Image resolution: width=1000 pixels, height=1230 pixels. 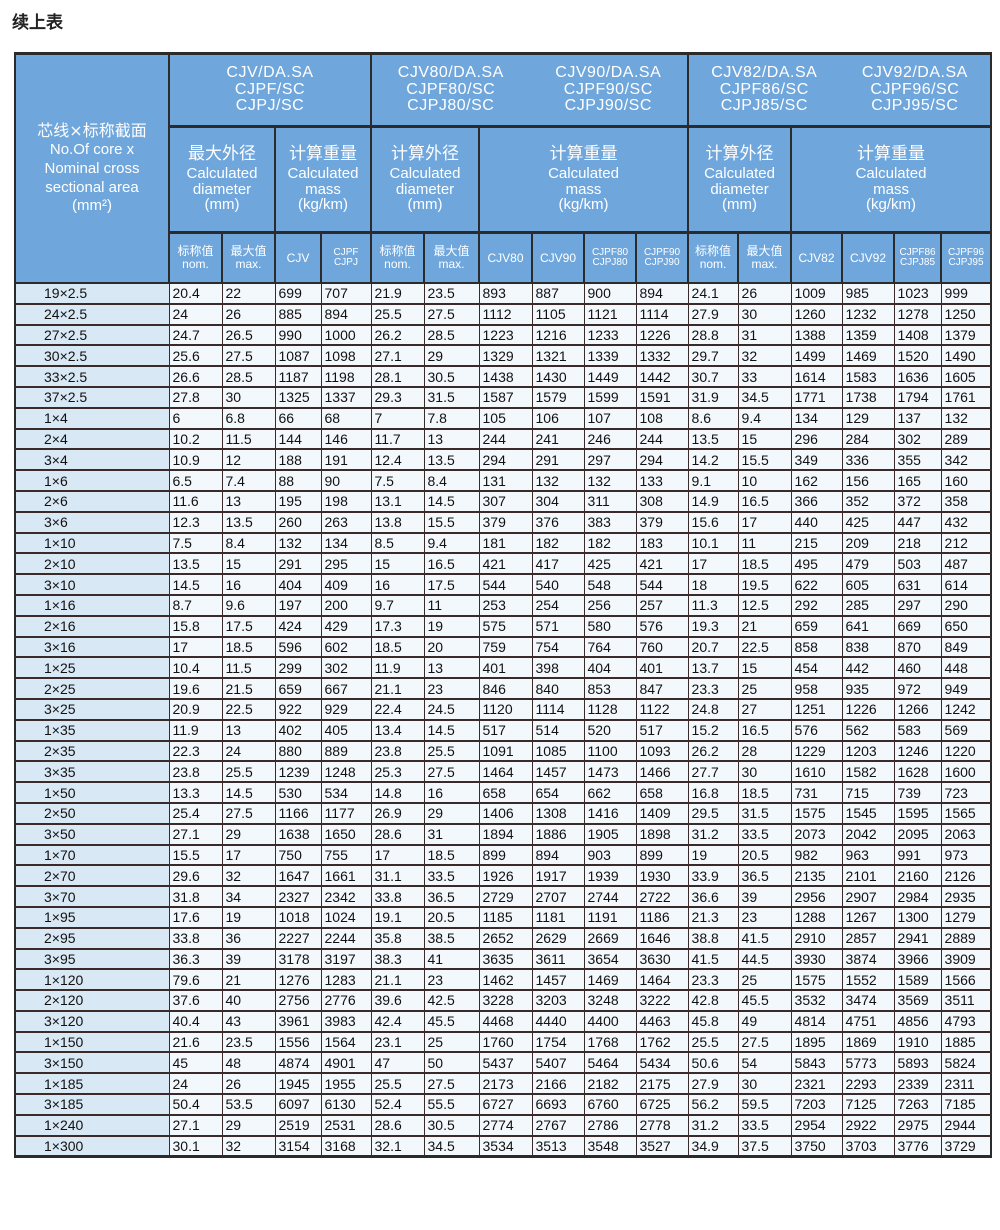 What do you see at coordinates (92, 730) in the screenshot?
I see `core-area-cell: 1×35` at bounding box center [92, 730].